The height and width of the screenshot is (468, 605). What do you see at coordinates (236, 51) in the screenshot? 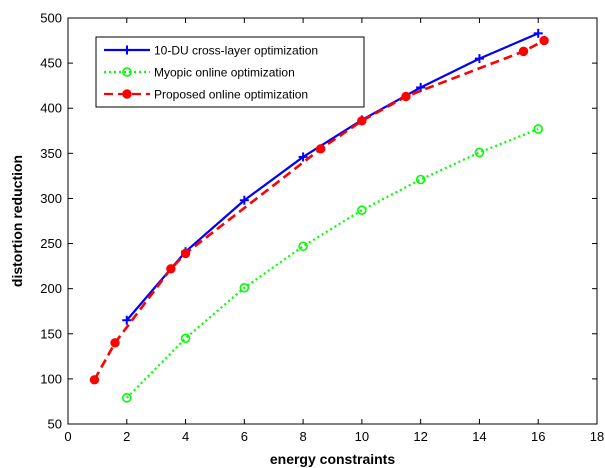
I see `legend-label: 10-DU cross-layer optimization` at bounding box center [236, 51].